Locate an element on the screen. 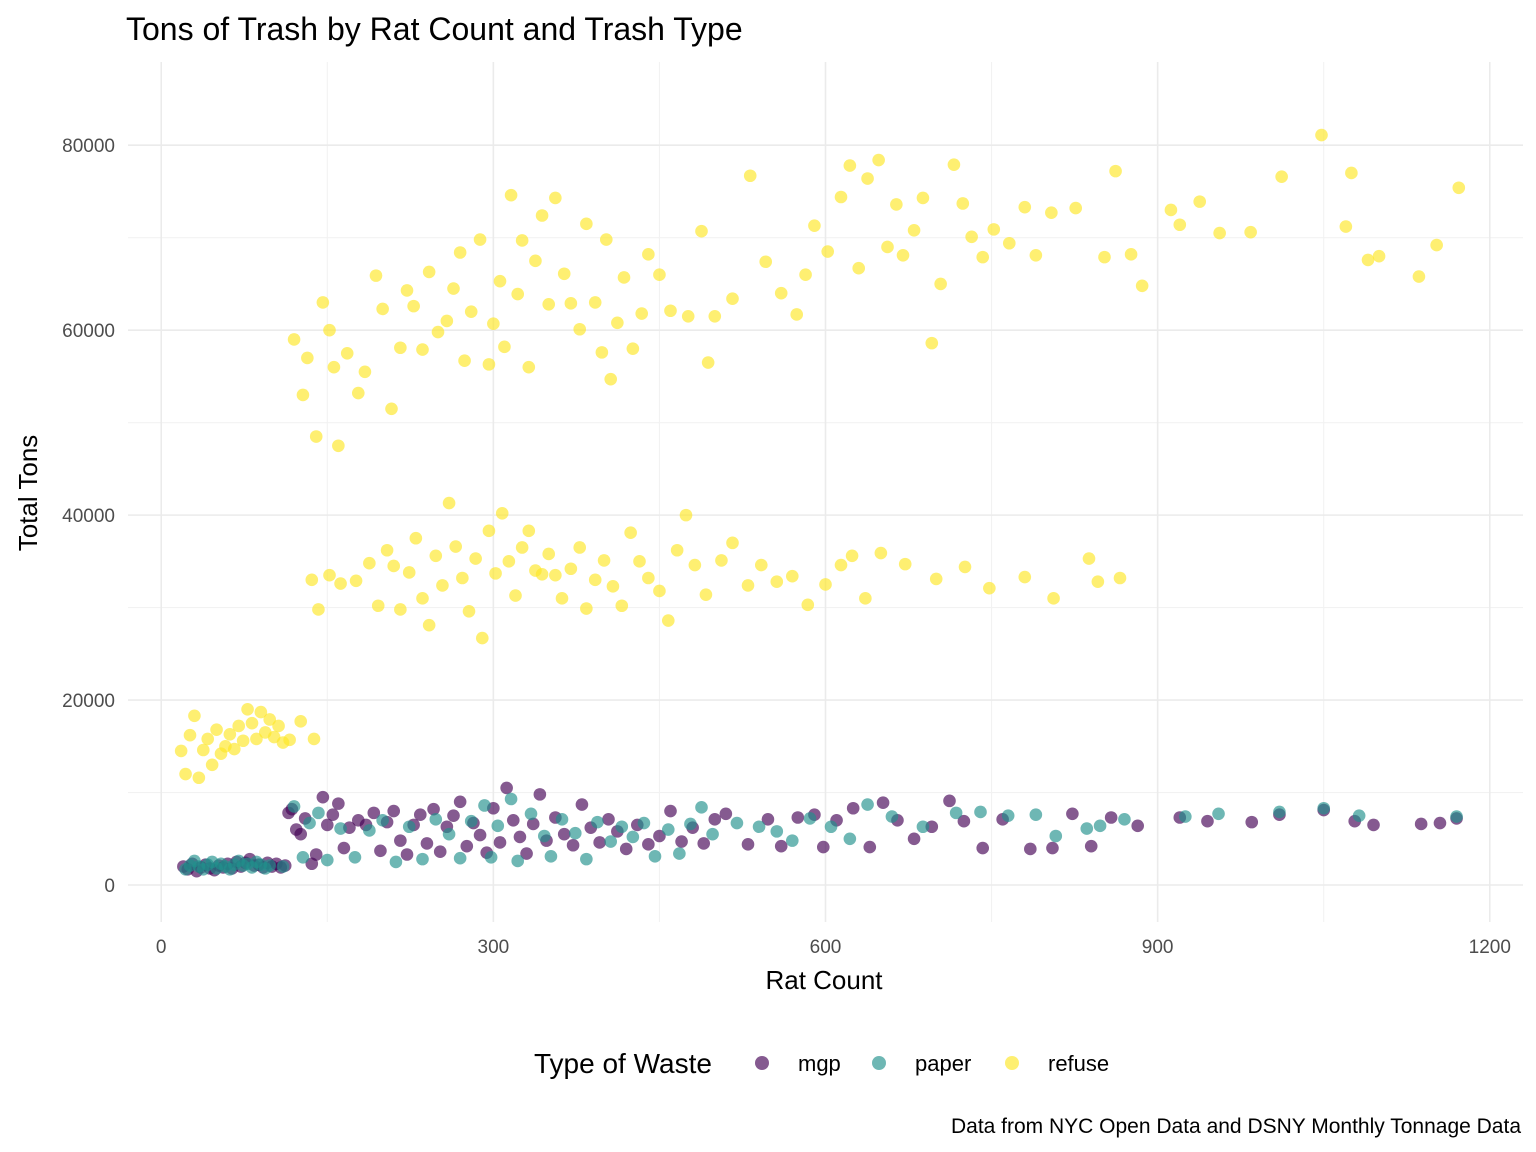  legend-key-mgp is located at coordinates (762, 1063).